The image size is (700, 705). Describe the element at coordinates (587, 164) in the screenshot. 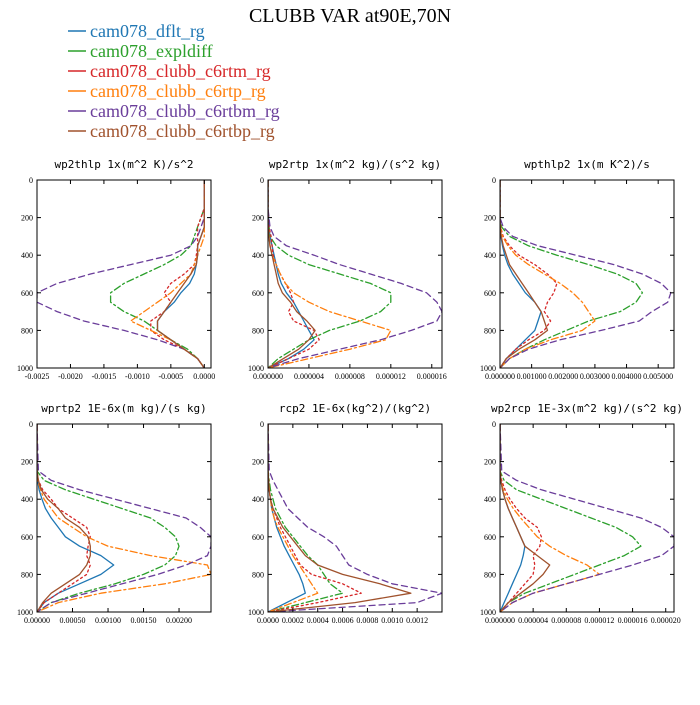

I see `panel-title: wpthlp2 1x(m K^2)/s` at that location.